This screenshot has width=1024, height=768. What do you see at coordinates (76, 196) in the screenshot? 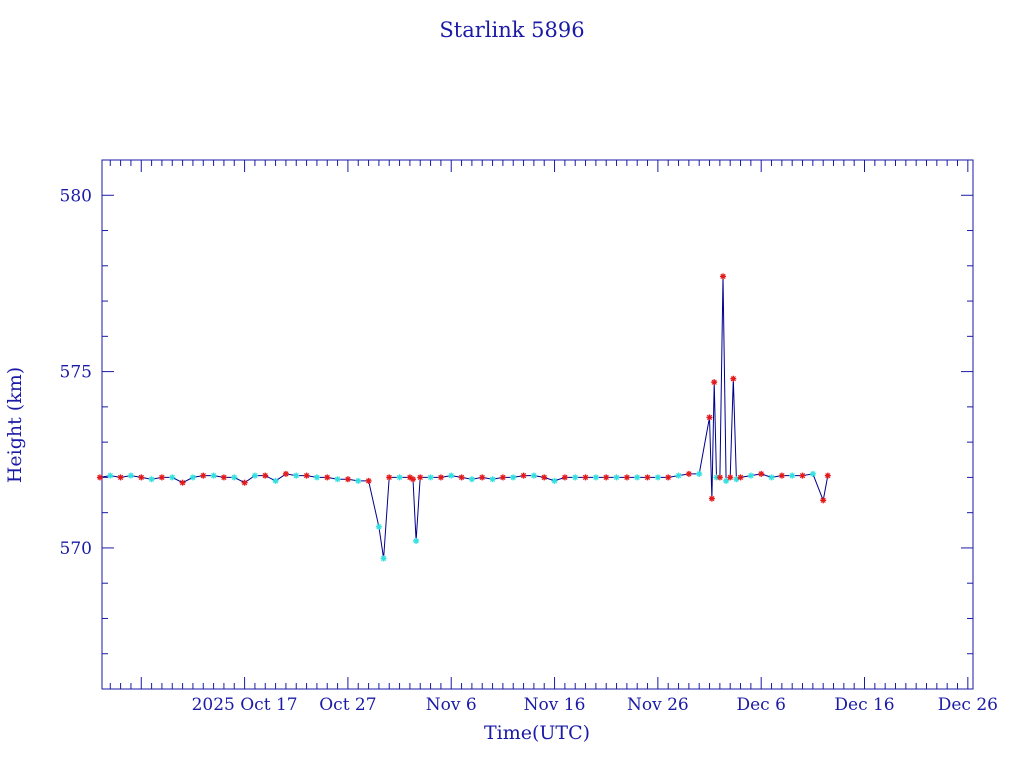
I see `y-tick-label: 580` at bounding box center [76, 196].